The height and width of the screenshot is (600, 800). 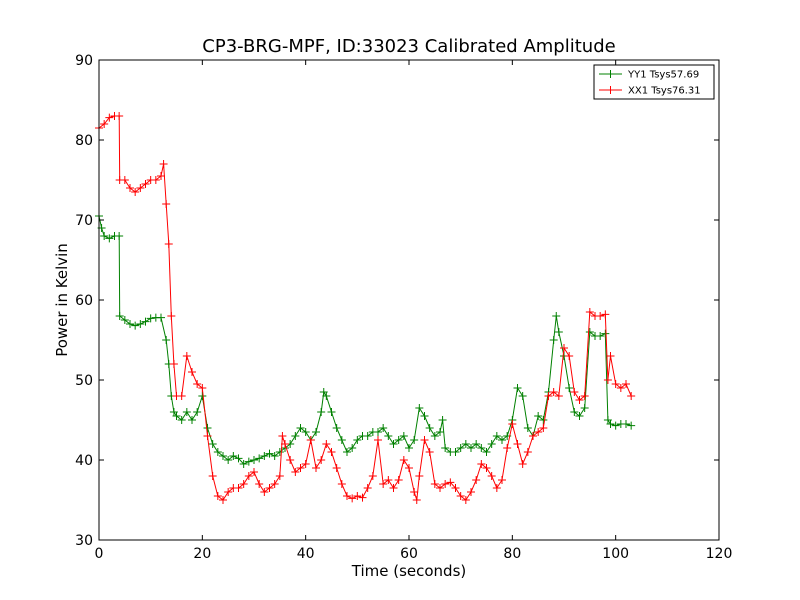 I want to click on x-tick-label: 100, so click(x=615, y=554).